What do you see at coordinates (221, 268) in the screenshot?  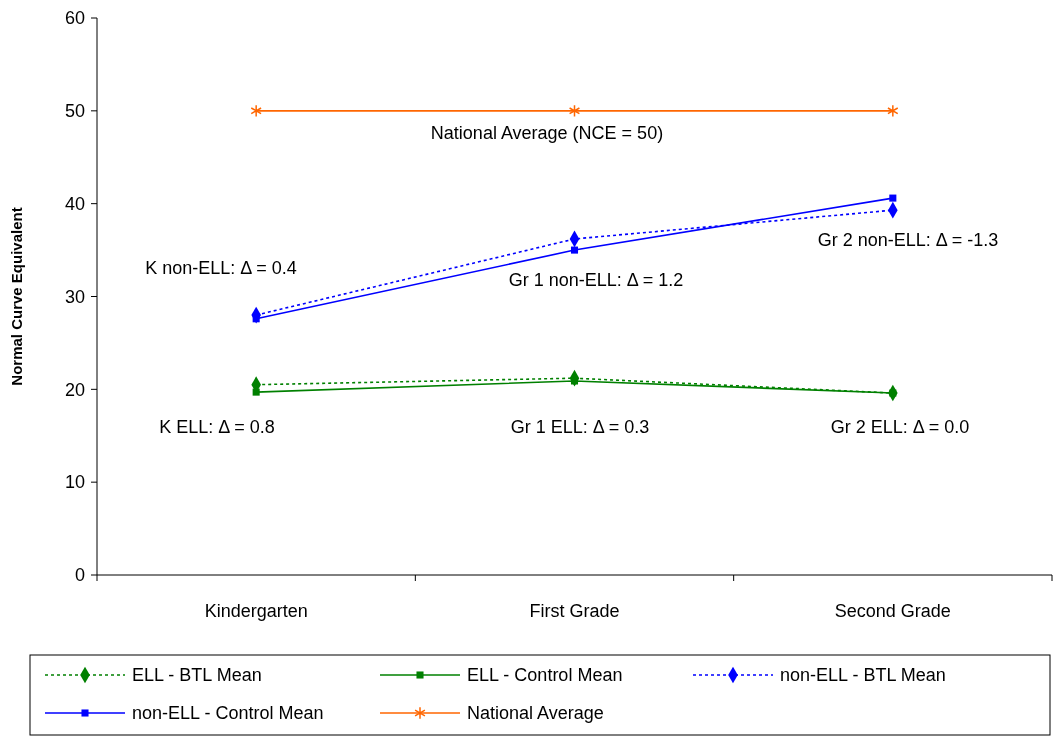 I see `annotation: K non-ELL: Δ = 0.4` at bounding box center [221, 268].